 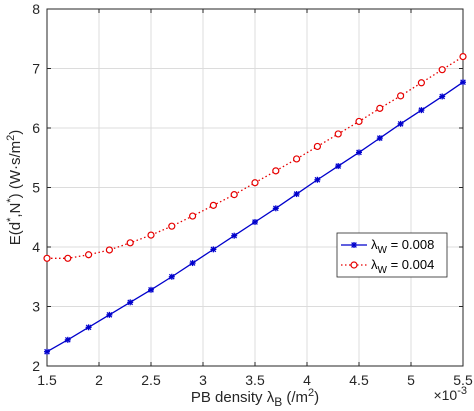 What do you see at coordinates (36, 9) in the screenshot?
I see `y-tick-label: 8` at bounding box center [36, 9].